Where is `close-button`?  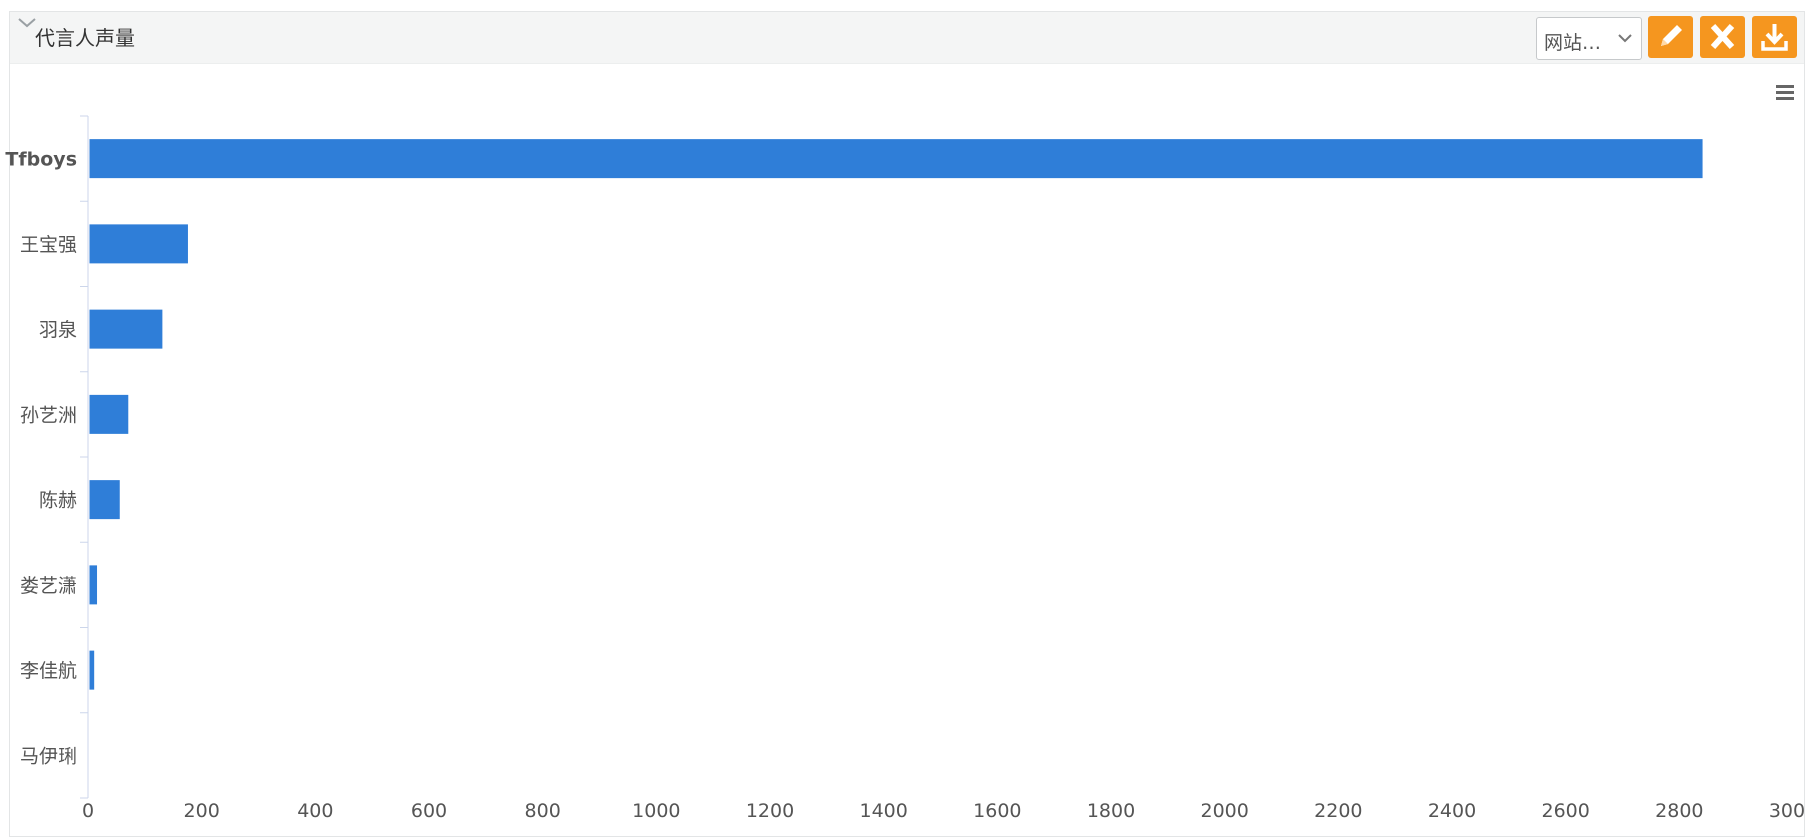 close-button is located at coordinates (1722, 37).